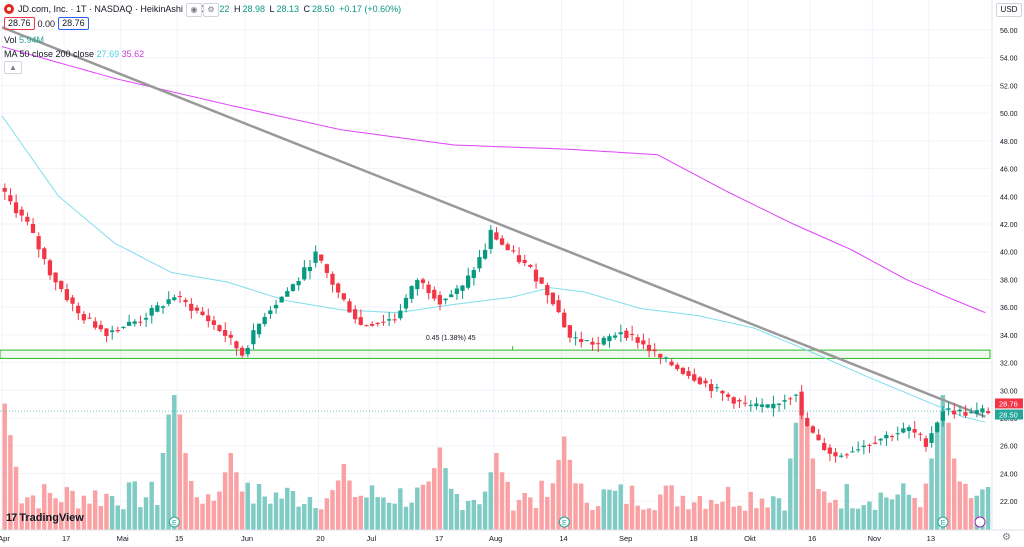 Image resolution: width=1024 pixels, height=547 pixels. Describe the element at coordinates (13, 67) in the screenshot. I see `collapse-legend-button: ▲` at that location.